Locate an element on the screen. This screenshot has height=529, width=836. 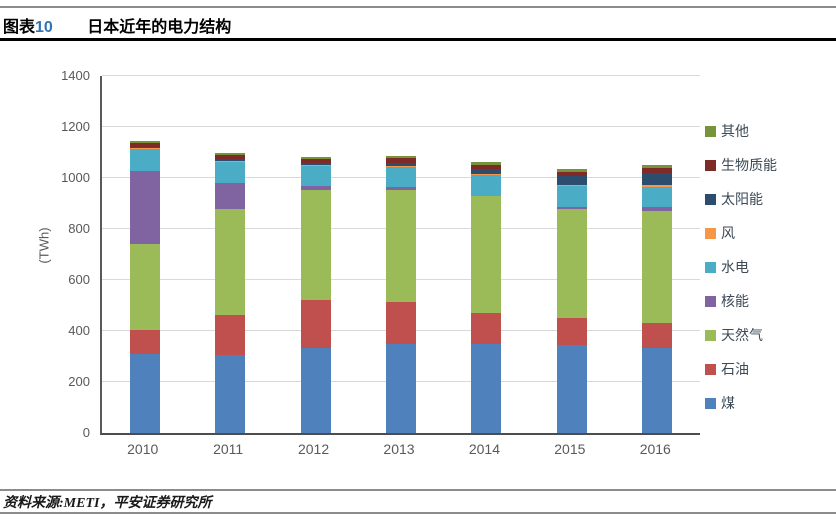
top-divider is located at coordinates (418, 7).